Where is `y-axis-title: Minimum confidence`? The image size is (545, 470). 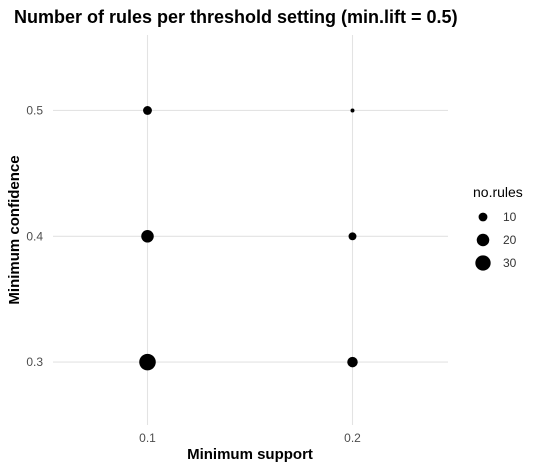 y-axis-title: Minimum confidence is located at coordinates (14, 229).